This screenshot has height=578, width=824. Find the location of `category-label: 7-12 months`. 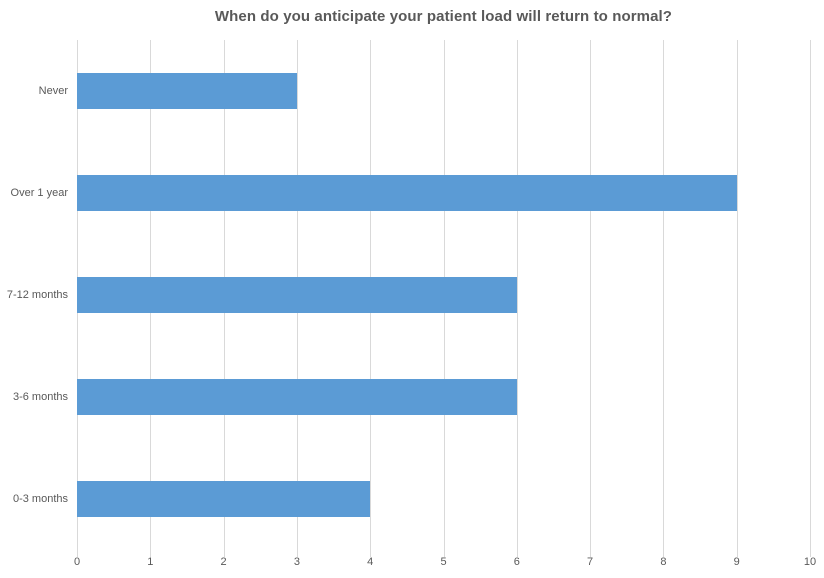

category-label: 7-12 months is located at coordinates (37, 295).